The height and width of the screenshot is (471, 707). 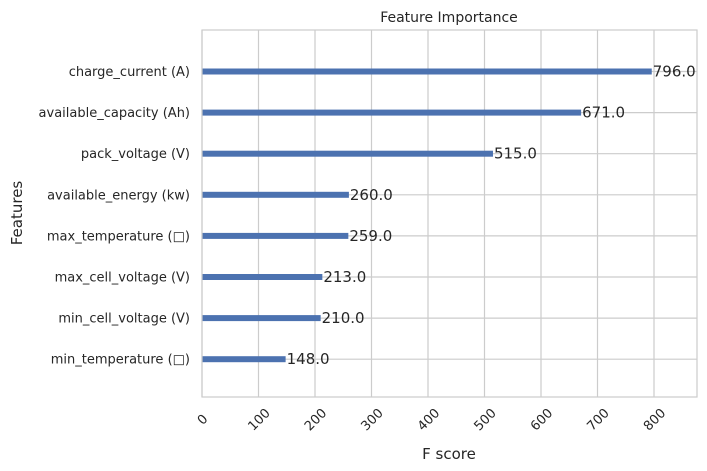 I want to click on category-label: min_cell_voltage (V), so click(x=124, y=319).